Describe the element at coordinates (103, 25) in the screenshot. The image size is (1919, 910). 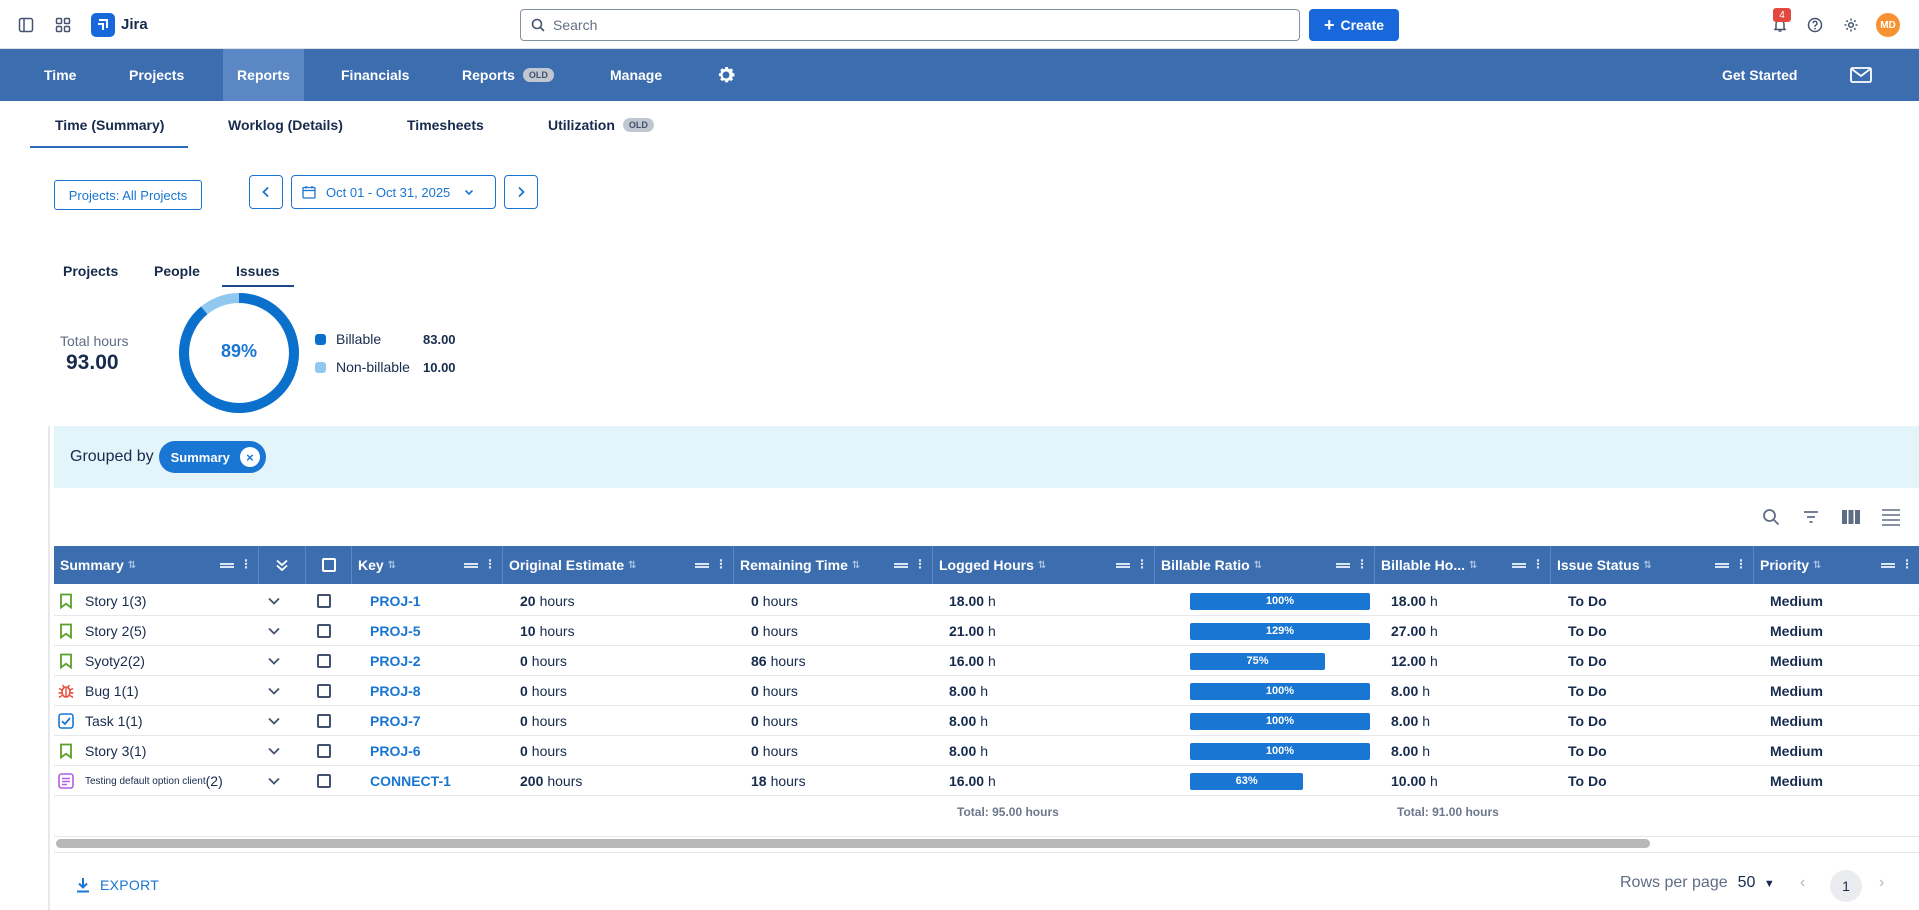
I see `jira-logo-icon` at that location.